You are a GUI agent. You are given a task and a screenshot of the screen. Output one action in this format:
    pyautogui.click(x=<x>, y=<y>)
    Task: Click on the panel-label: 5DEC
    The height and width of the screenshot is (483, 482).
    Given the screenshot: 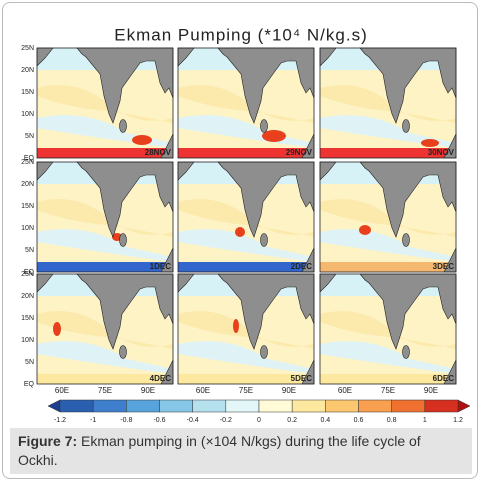 What is the action you would take?
    pyautogui.click(x=302, y=378)
    